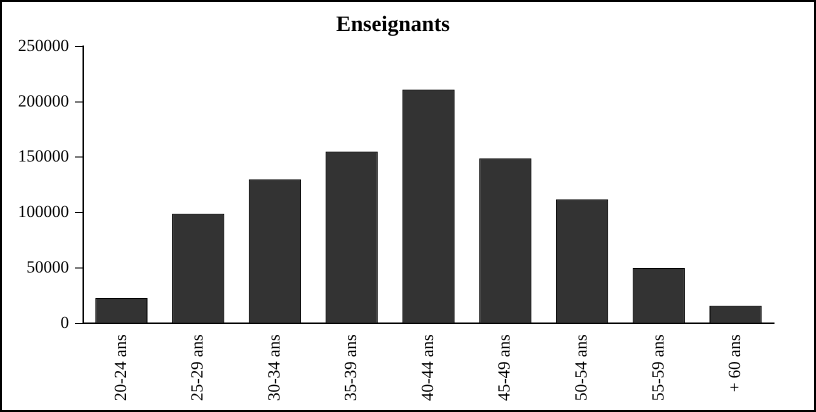 The image size is (816, 412). What do you see at coordinates (734, 363) in the screenshot?
I see `x-tick-label: + 60 ans` at bounding box center [734, 363].